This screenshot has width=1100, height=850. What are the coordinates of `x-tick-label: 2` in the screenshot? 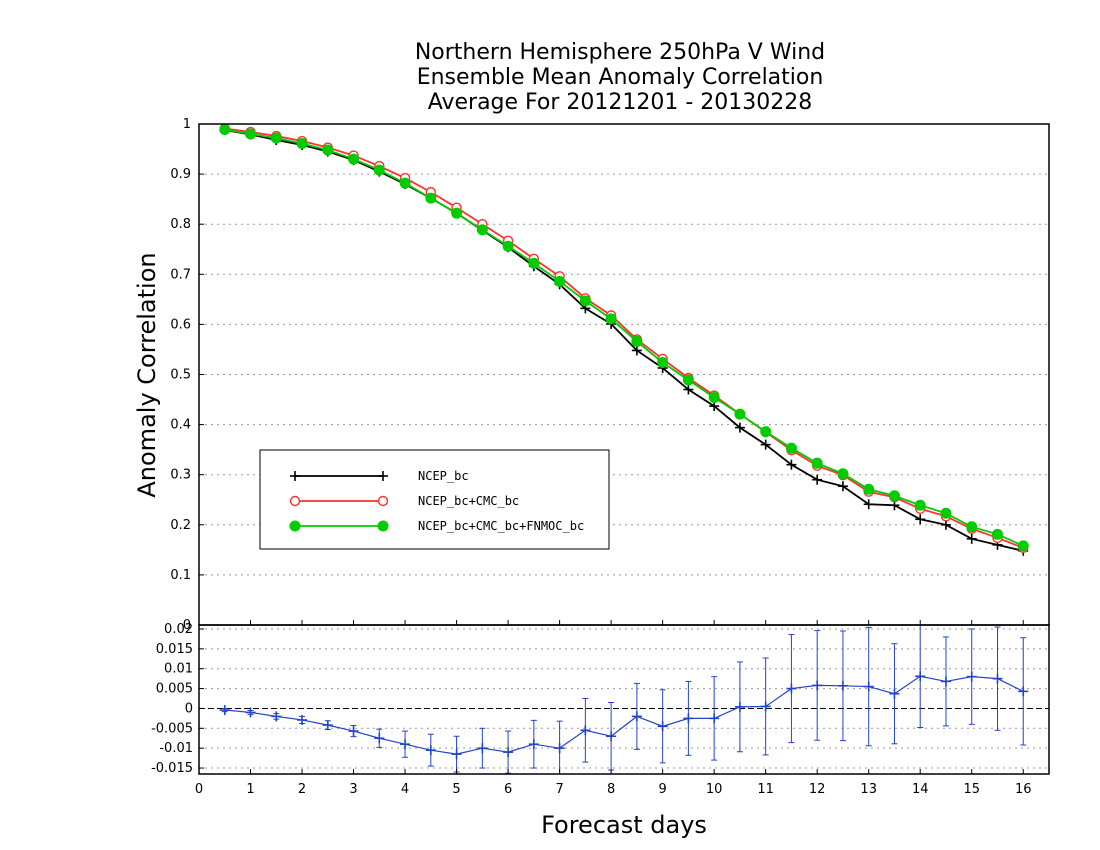 It's located at (302, 789).